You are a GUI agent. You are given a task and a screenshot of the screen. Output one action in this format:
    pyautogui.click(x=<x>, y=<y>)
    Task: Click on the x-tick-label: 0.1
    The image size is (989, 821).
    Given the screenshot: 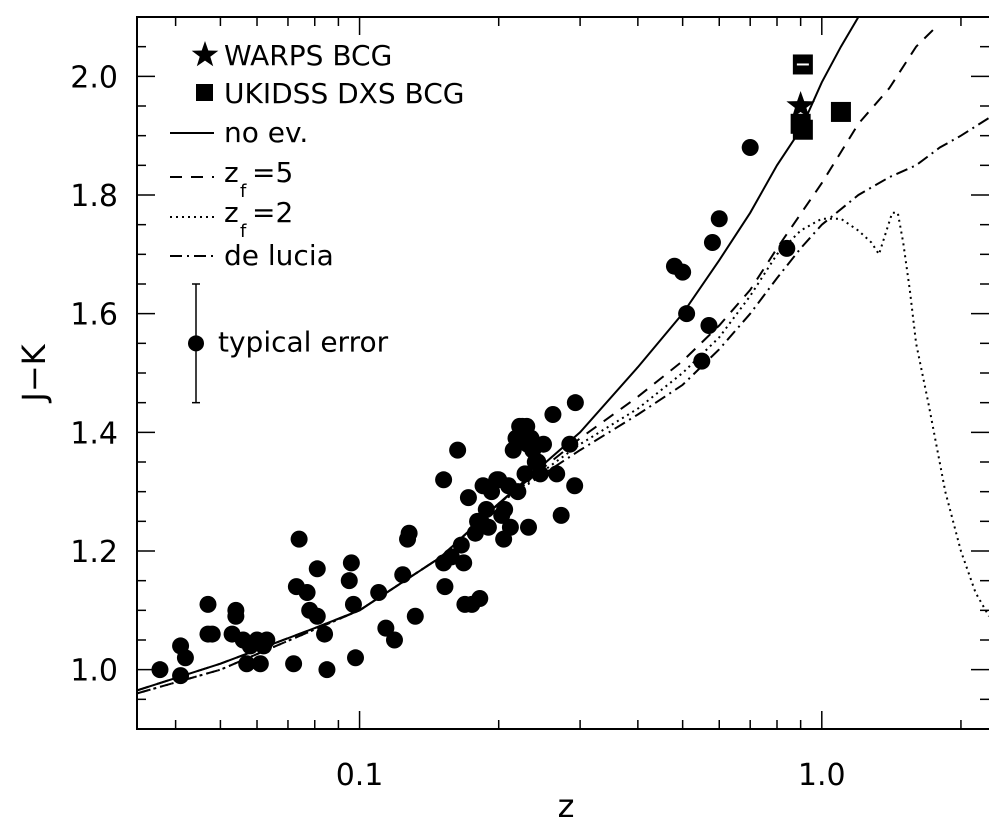 What is the action you would take?
    pyautogui.click(x=360, y=775)
    